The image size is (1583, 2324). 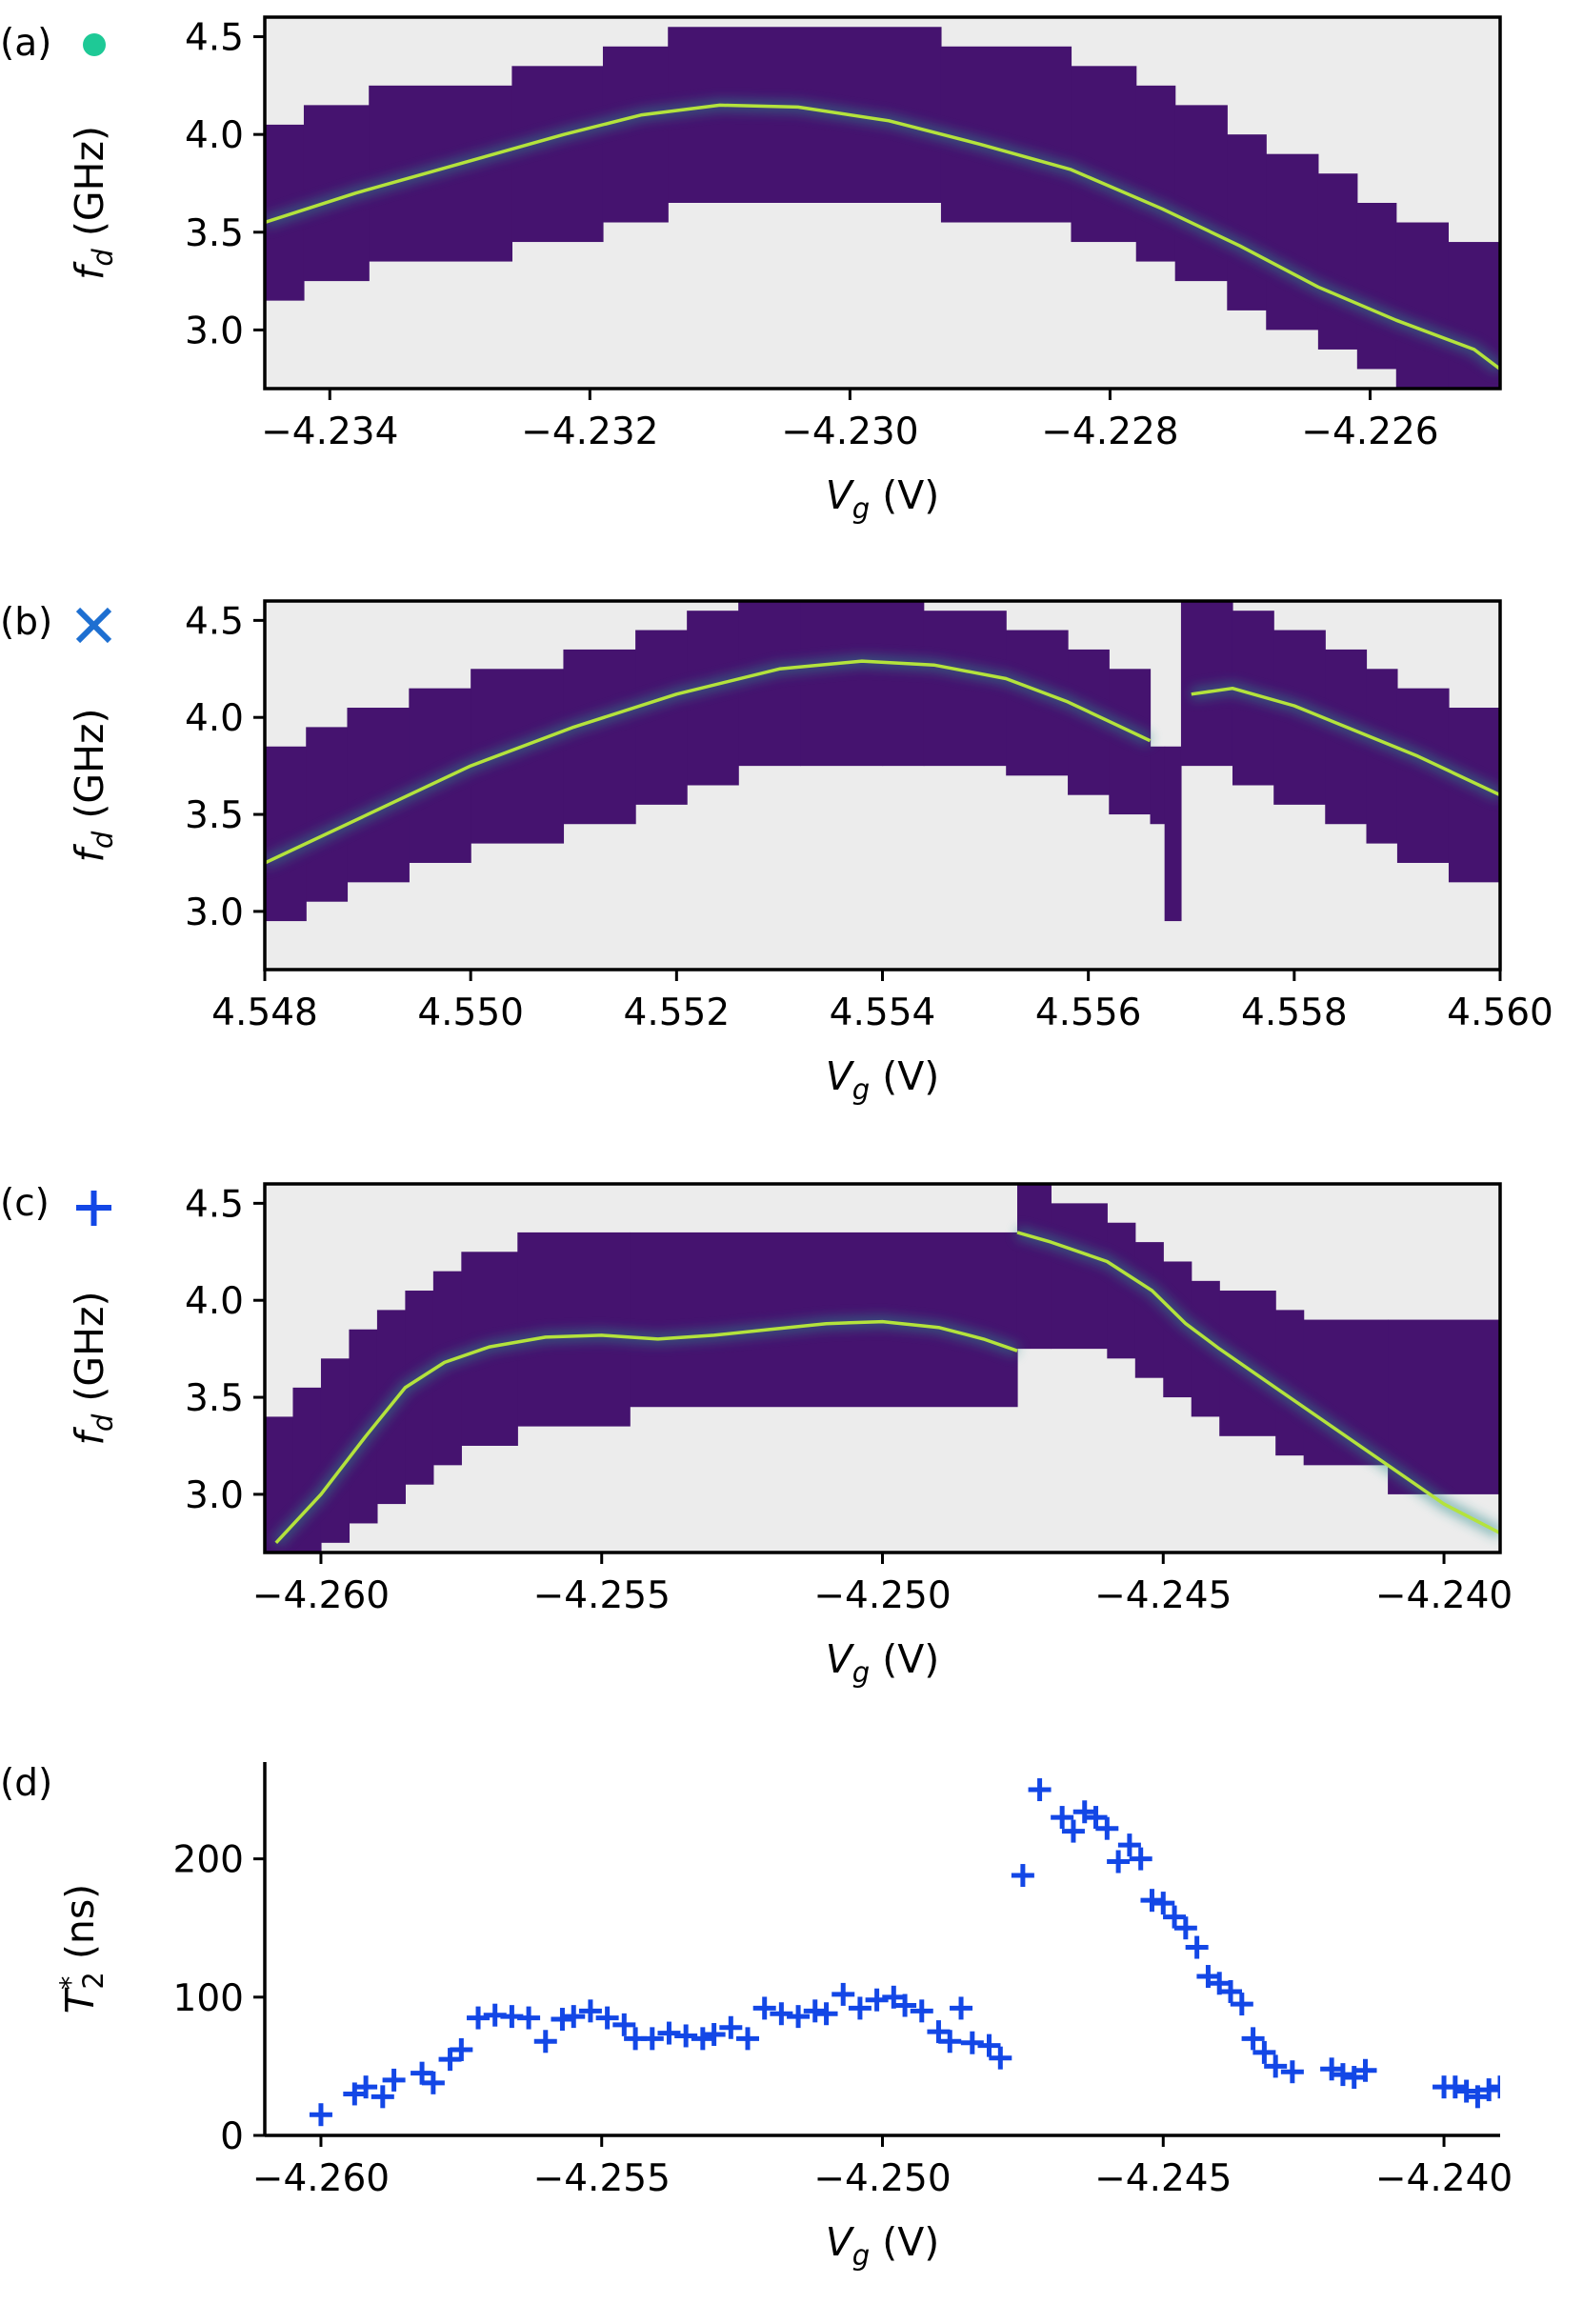 What do you see at coordinates (321, 2178) in the screenshot?
I see `x-tick-label: −4.260` at bounding box center [321, 2178].